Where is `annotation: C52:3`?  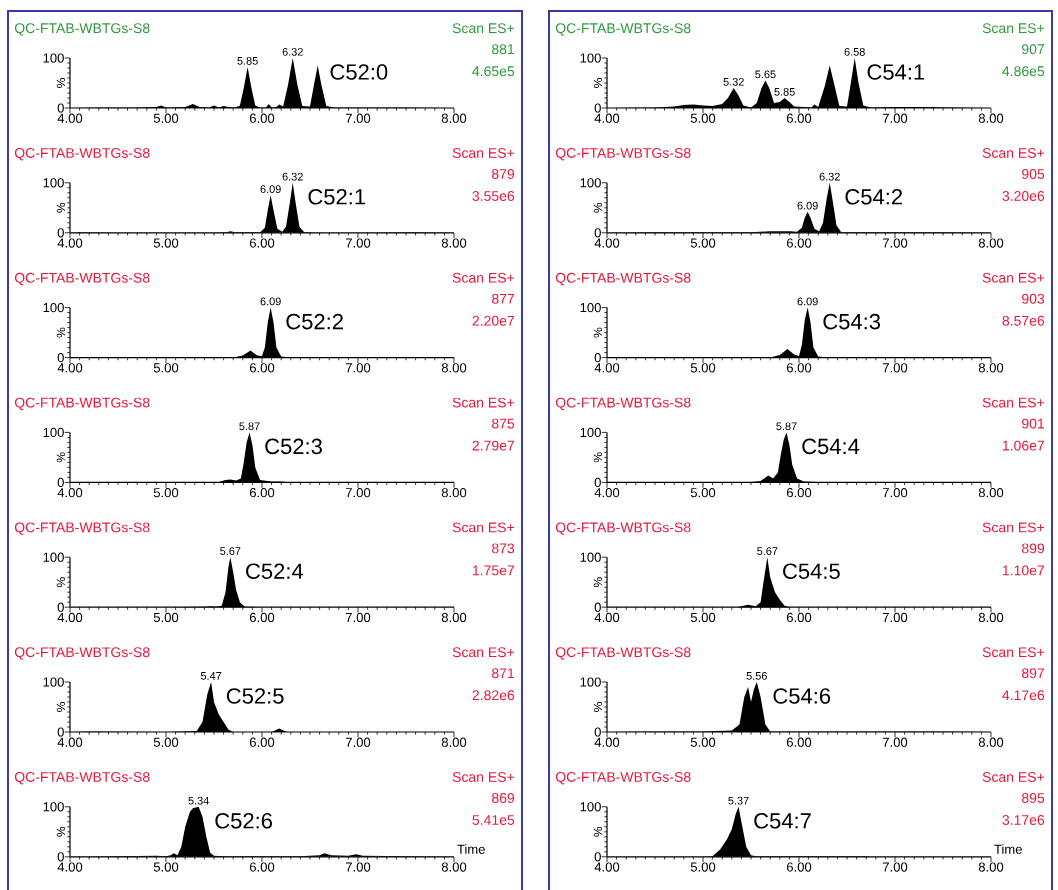
annotation: C52:3 is located at coordinates (293, 446).